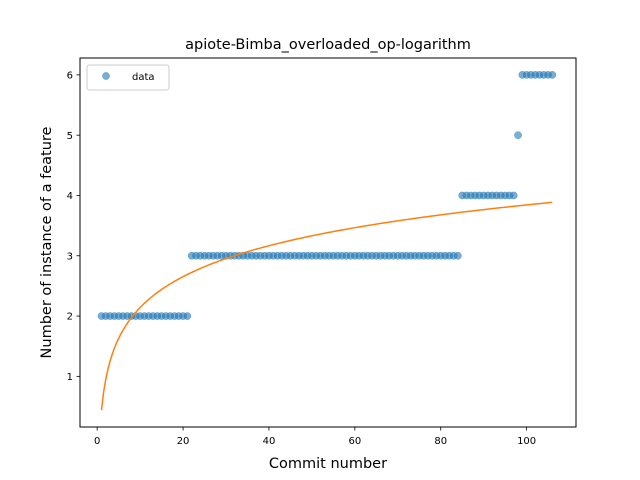 Image resolution: width=640 pixels, height=480 pixels. Describe the element at coordinates (315, 437) in the screenshot. I see `x-axis: 0 20 40 60 80 100` at that location.